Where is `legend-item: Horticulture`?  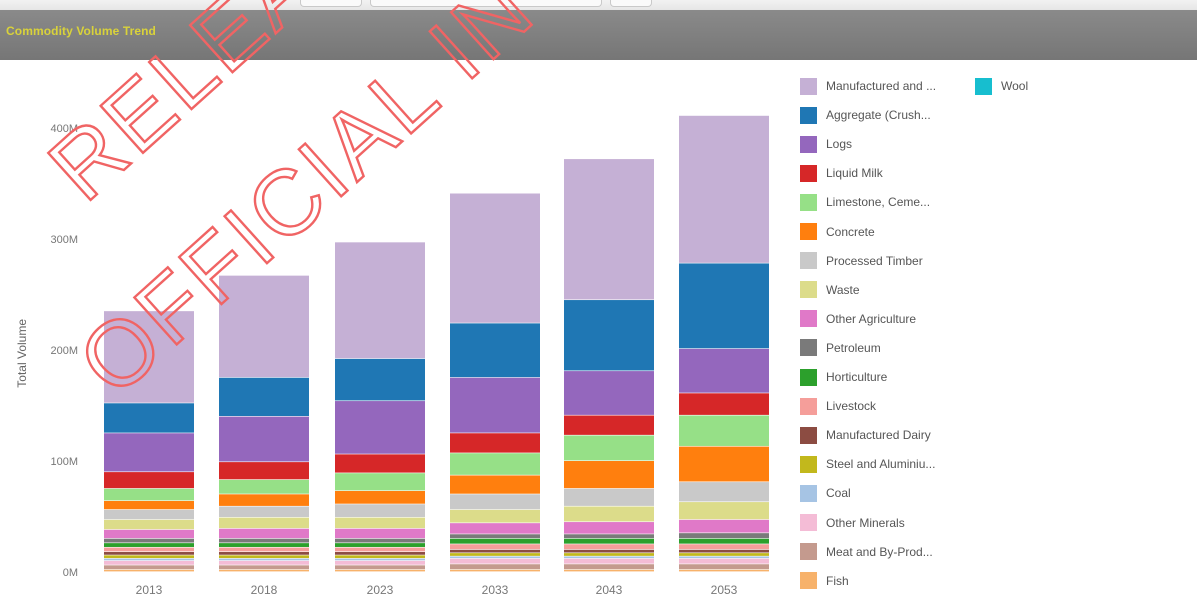
legend-item: Horticulture is located at coordinates (843, 377).